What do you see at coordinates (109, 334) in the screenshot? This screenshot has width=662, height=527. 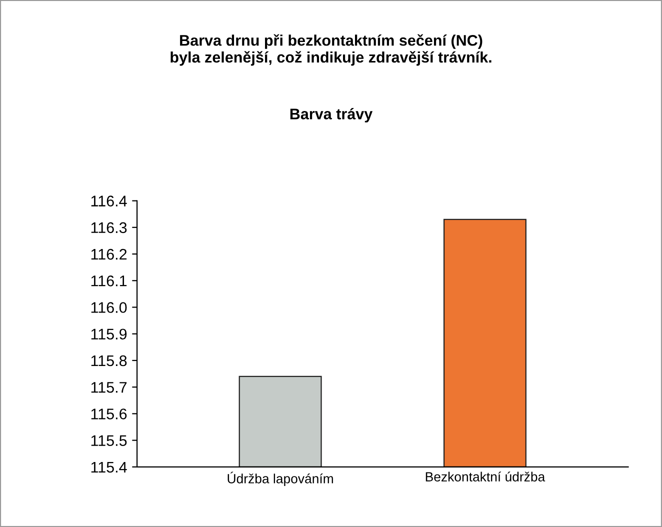 I see `y-tick-label: 115.9` at bounding box center [109, 334].